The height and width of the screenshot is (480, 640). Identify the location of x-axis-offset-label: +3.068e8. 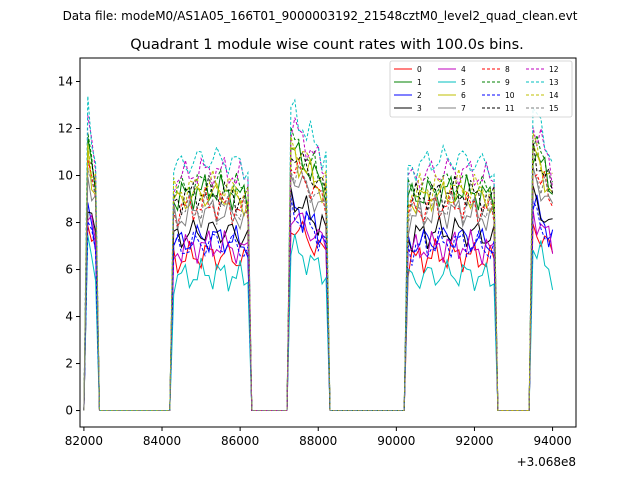
(546, 462).